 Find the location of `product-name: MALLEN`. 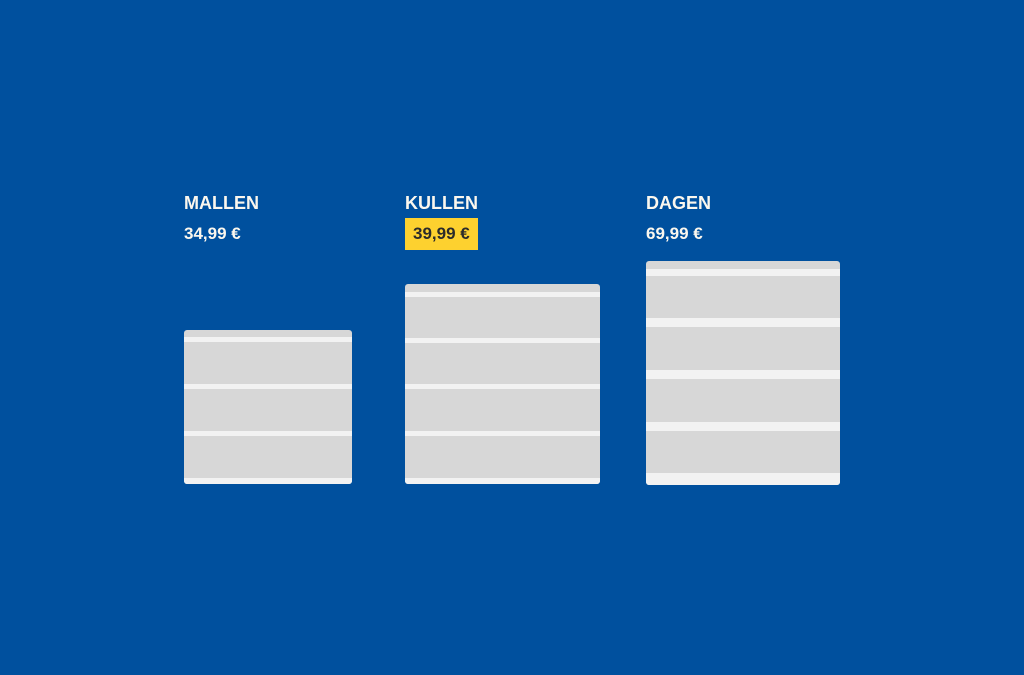

product-name: MALLEN is located at coordinates (221, 203).